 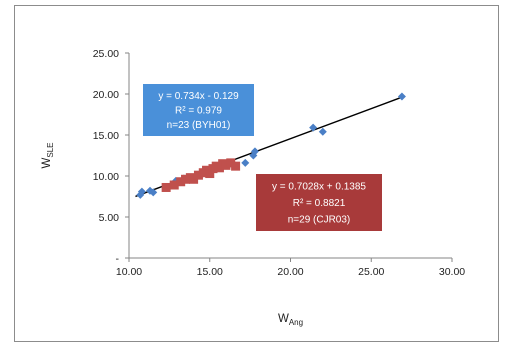 What do you see at coordinates (210, 272) in the screenshot?
I see `x-tick-label: 15.00` at bounding box center [210, 272].